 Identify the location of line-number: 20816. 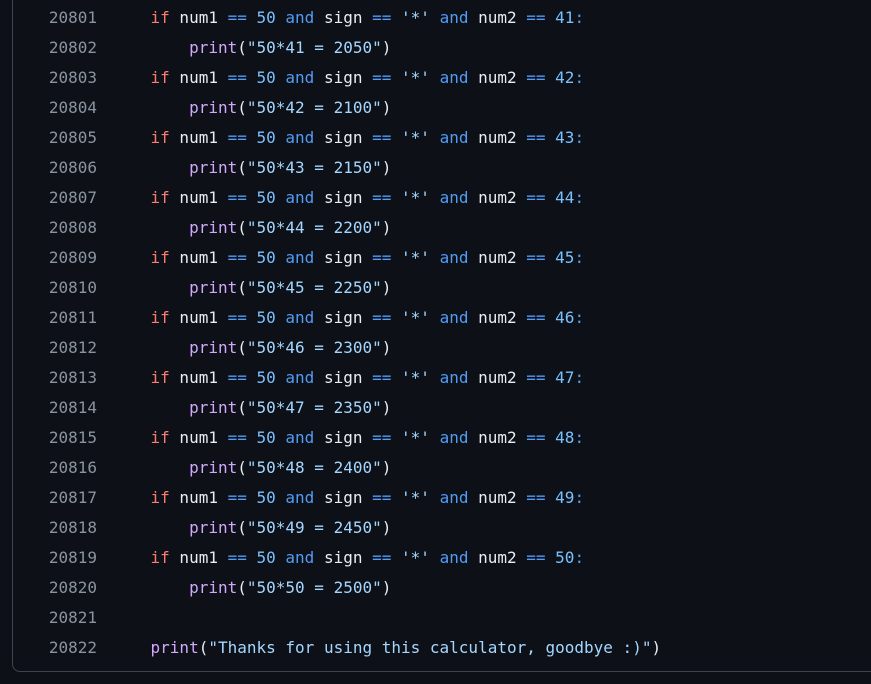
(72, 467).